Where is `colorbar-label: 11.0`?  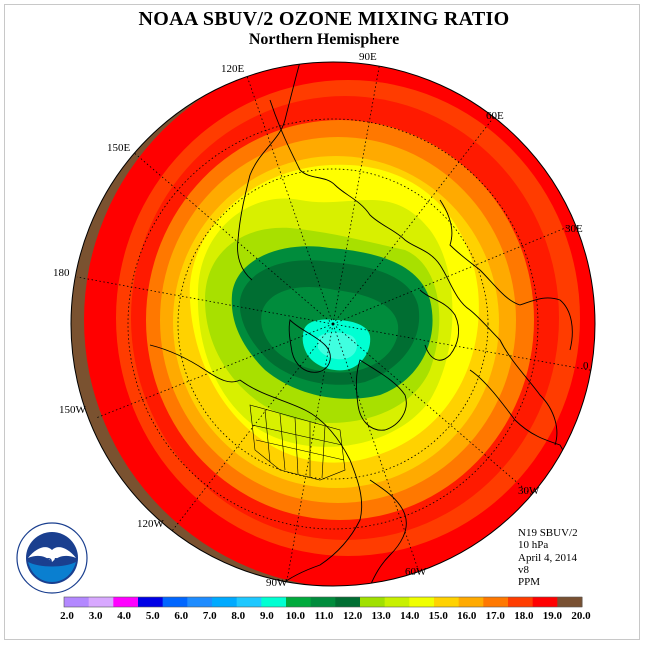
colorbar-label: 11.0 is located at coordinates (324, 616).